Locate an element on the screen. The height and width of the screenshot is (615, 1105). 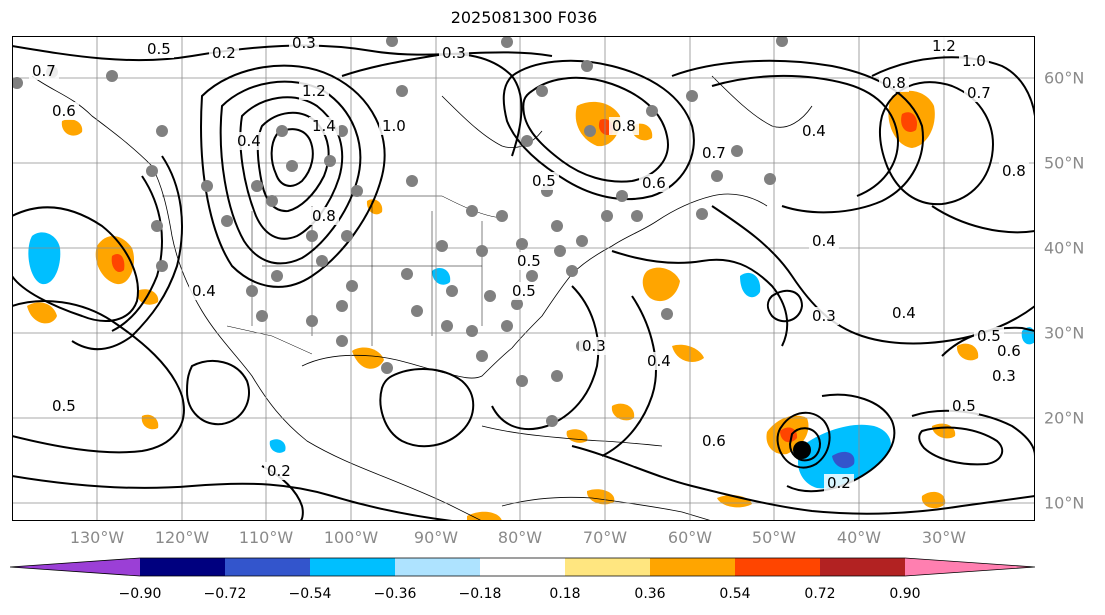
latitude-label: 60°N is located at coordinates (1064, 78).